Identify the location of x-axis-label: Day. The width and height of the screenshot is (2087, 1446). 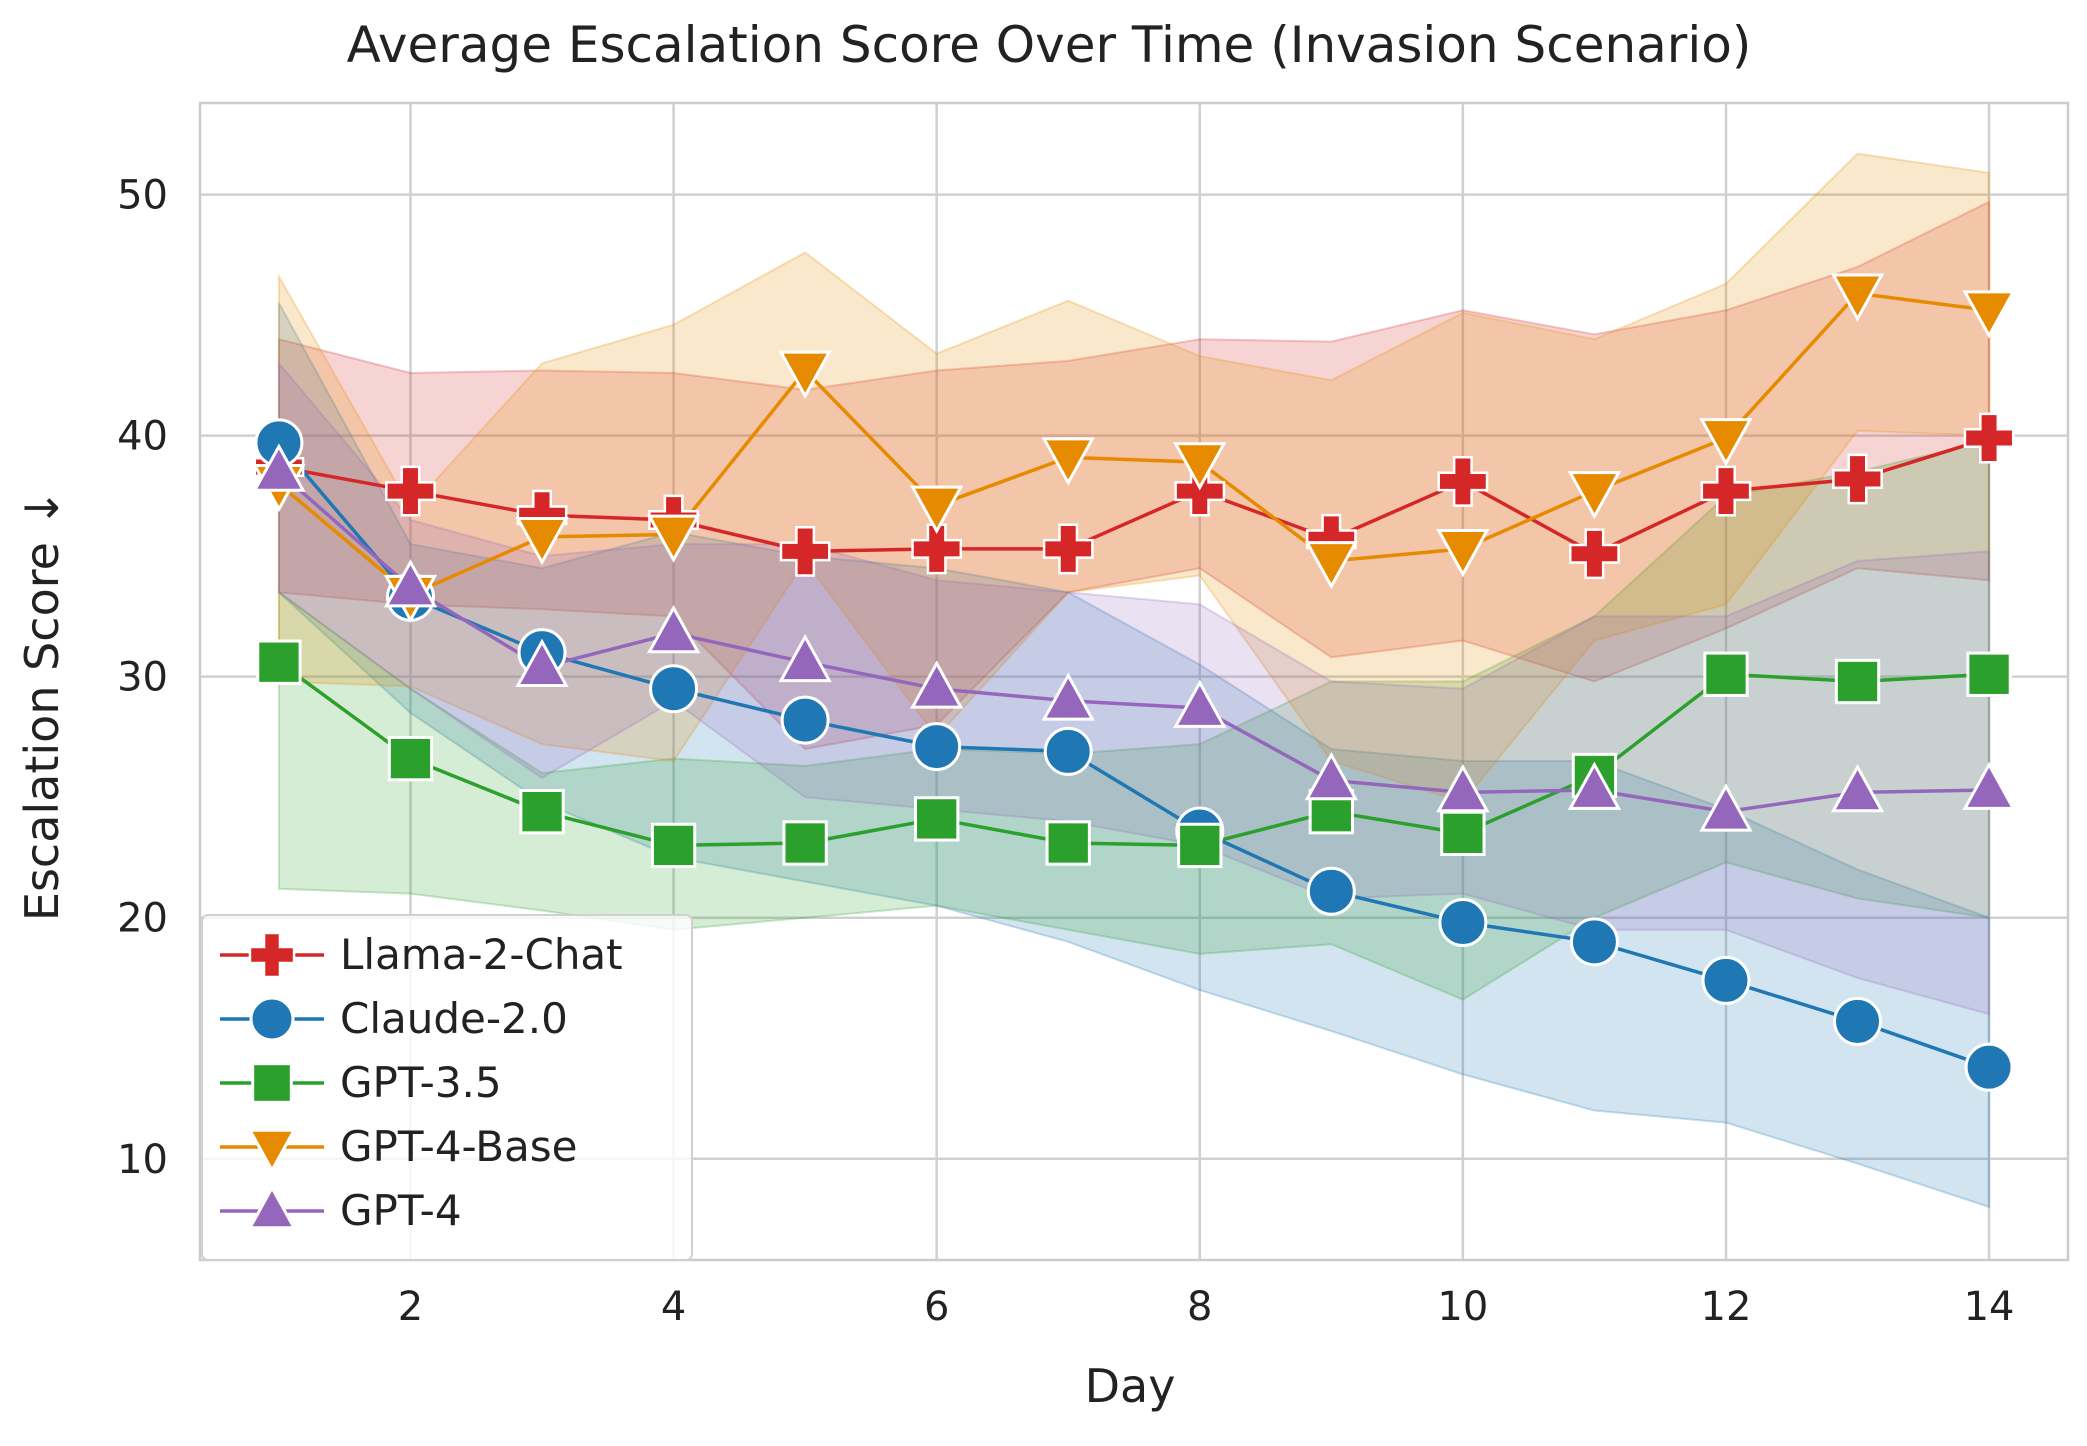
(1130, 1386).